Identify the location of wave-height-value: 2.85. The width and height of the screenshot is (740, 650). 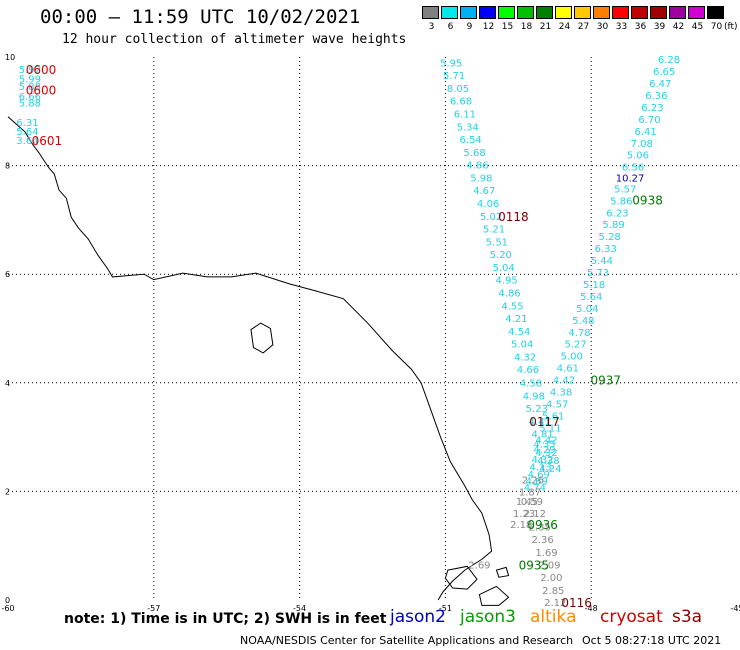
(553, 591).